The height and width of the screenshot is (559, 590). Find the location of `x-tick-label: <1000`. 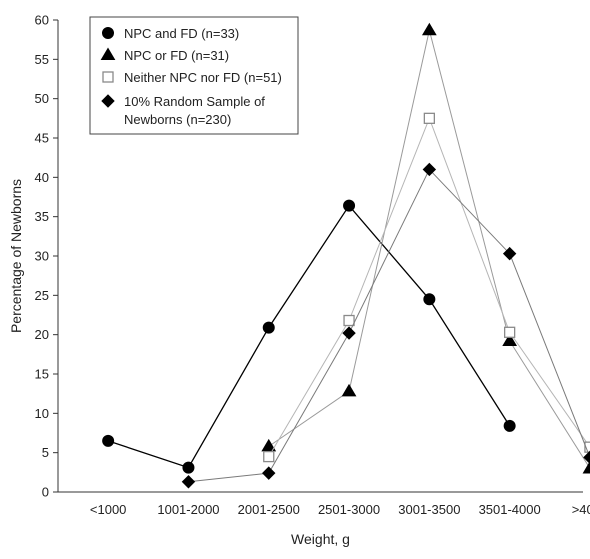

x-tick-label: <1000 is located at coordinates (108, 509).